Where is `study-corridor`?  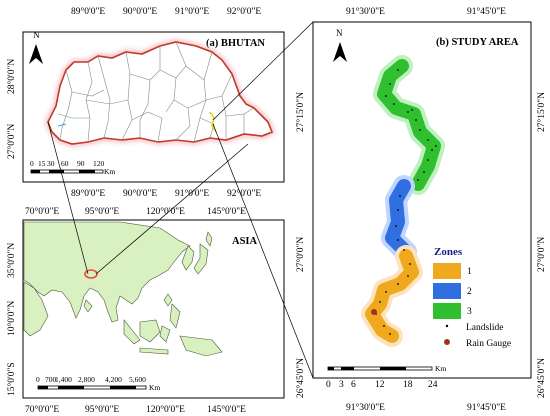
study-corridor is located at coordinates (403, 201).